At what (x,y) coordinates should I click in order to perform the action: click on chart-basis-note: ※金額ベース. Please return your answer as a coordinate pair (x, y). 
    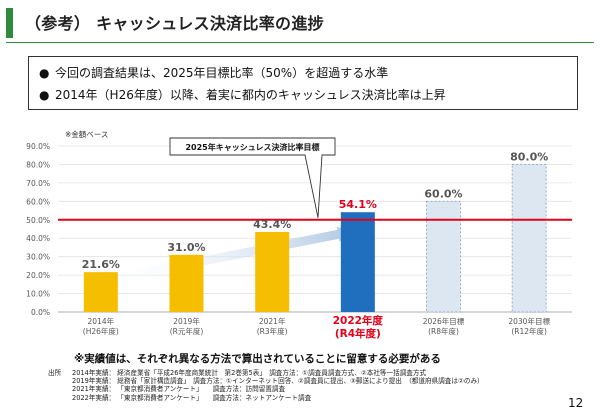
    Looking at the image, I should click on (86, 134).